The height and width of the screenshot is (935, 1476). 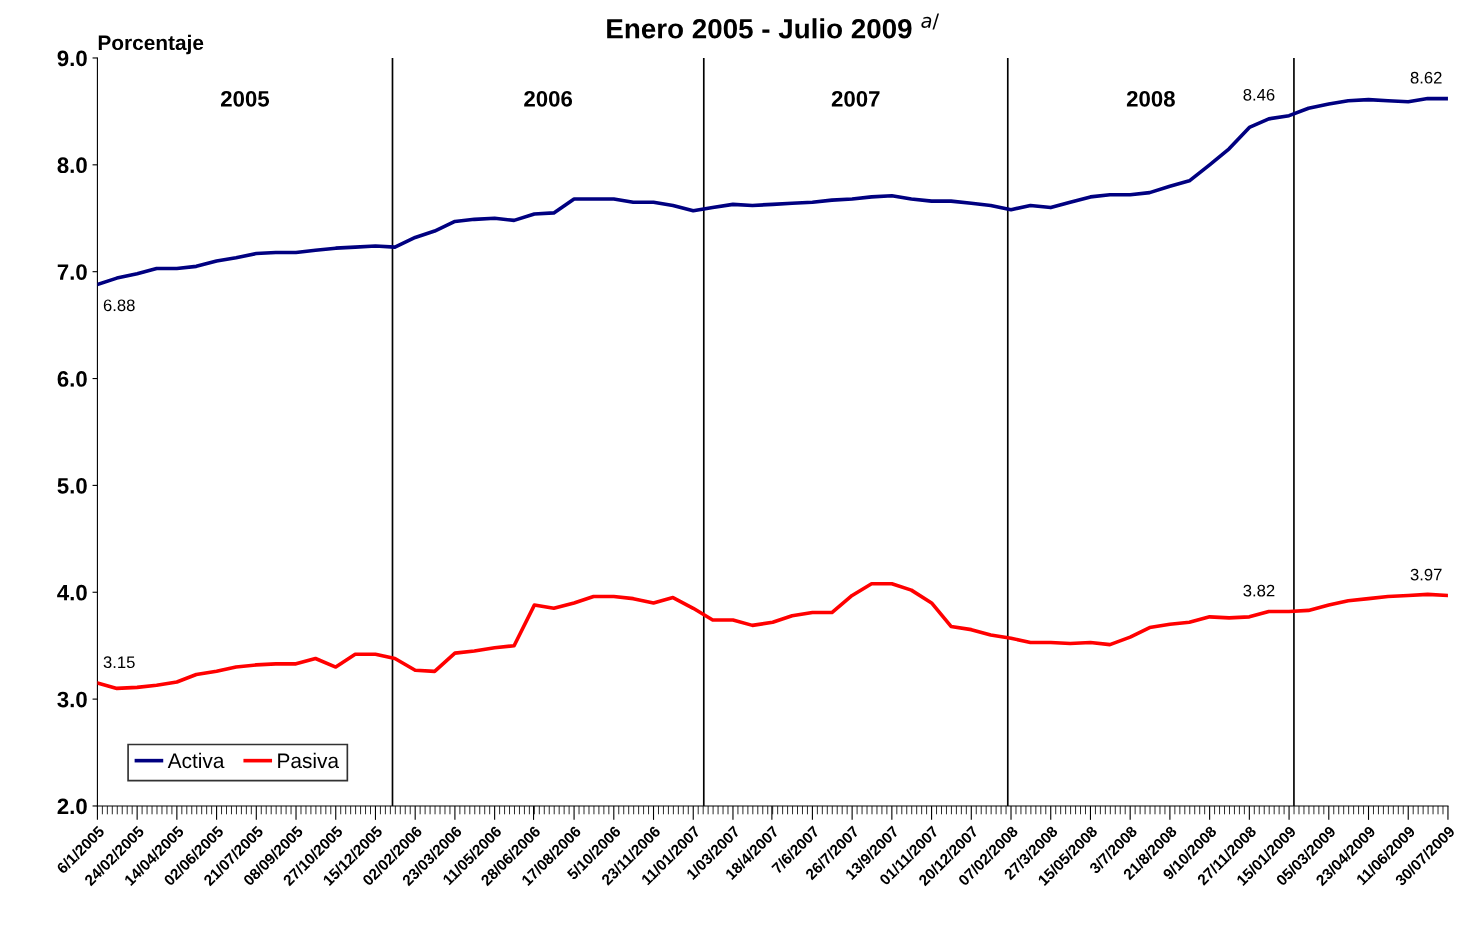 What do you see at coordinates (119, 662) in the screenshot?
I see `annotation: 3.15` at bounding box center [119, 662].